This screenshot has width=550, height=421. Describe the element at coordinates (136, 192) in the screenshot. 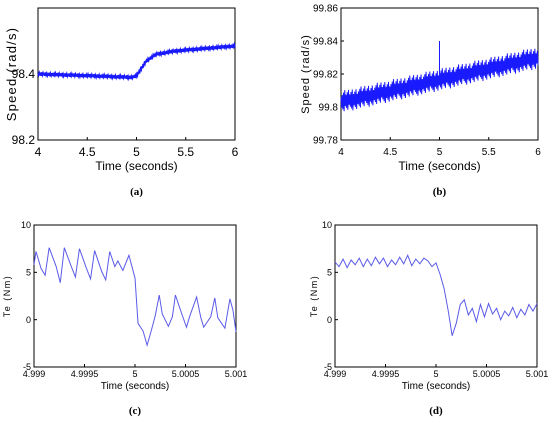

I see `caption-a: (a)` at that location.